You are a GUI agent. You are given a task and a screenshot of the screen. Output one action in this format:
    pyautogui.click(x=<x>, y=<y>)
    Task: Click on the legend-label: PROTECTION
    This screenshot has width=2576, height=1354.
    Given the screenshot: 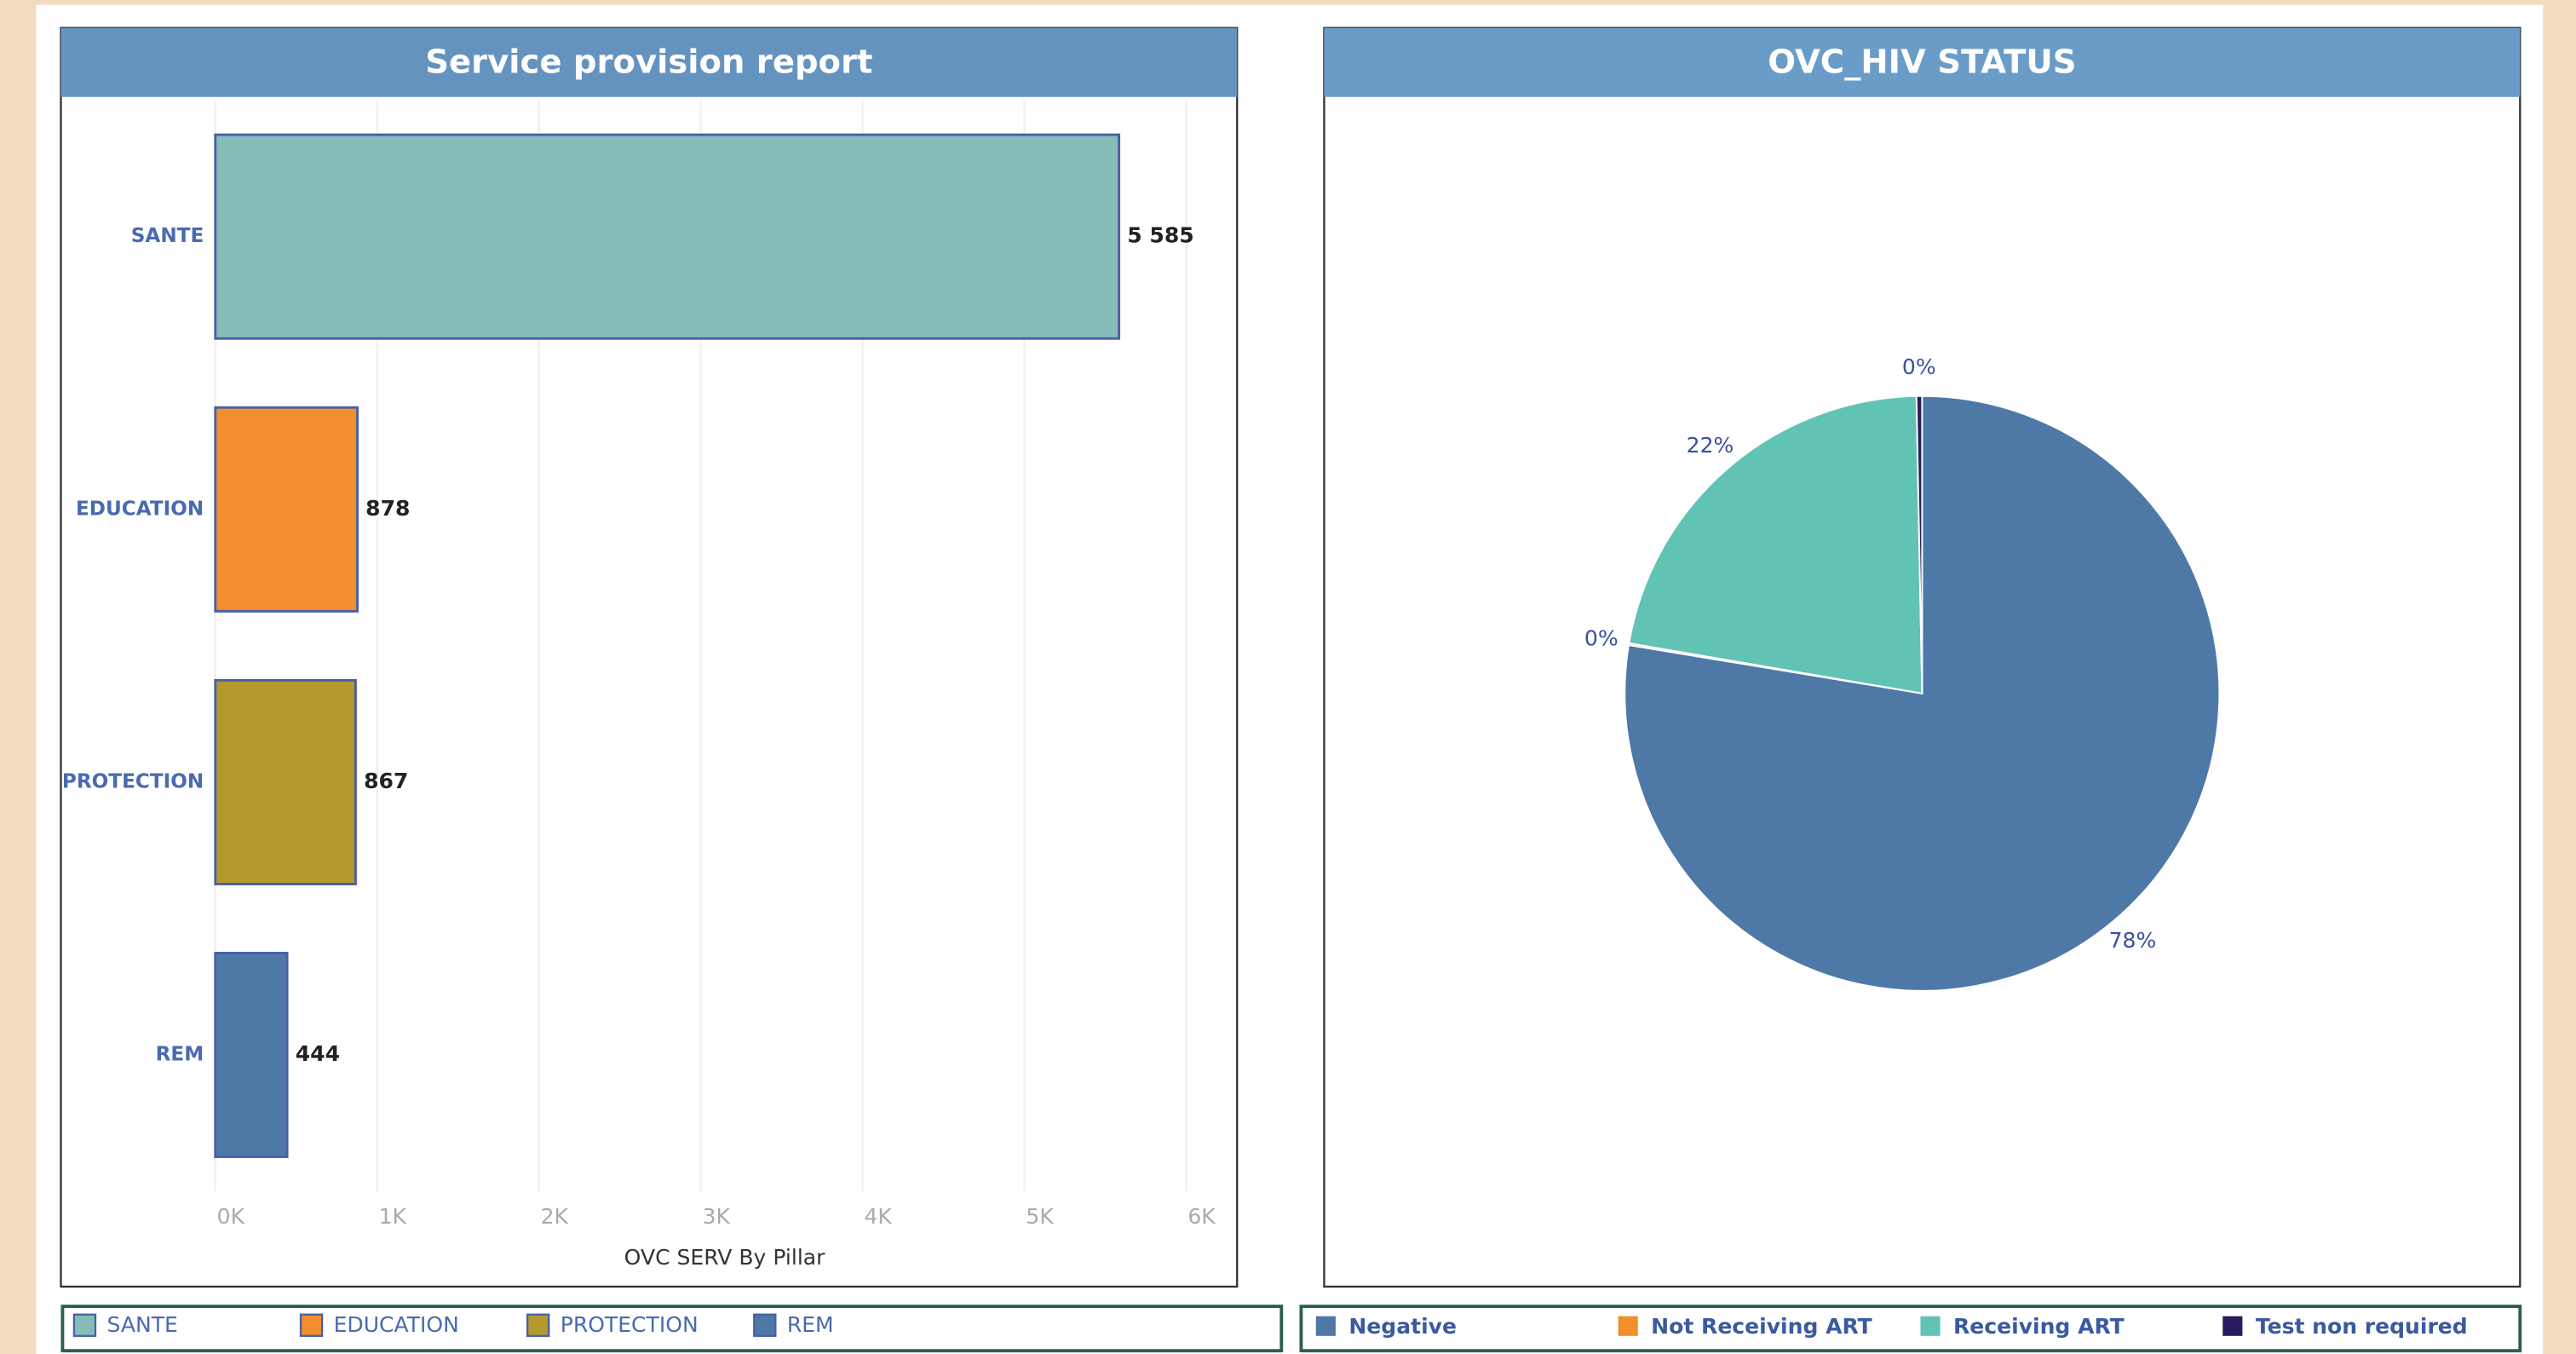 What is the action you would take?
    pyautogui.click(x=630, y=1324)
    